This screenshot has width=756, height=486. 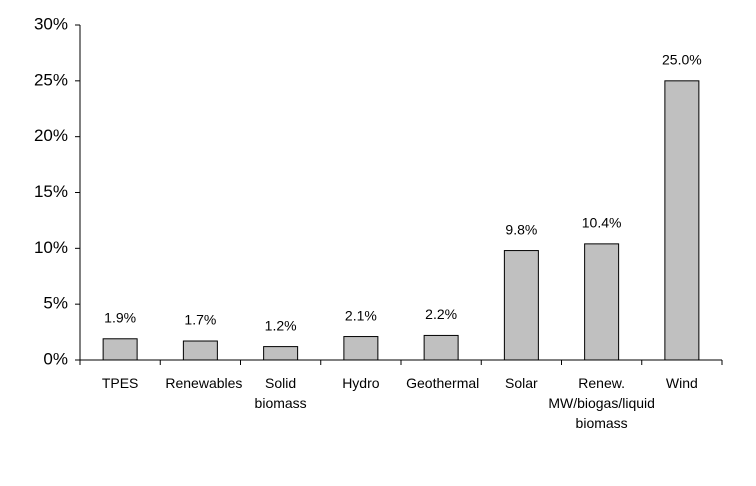 I want to click on x-tick-label: Hydro, so click(x=361, y=383).